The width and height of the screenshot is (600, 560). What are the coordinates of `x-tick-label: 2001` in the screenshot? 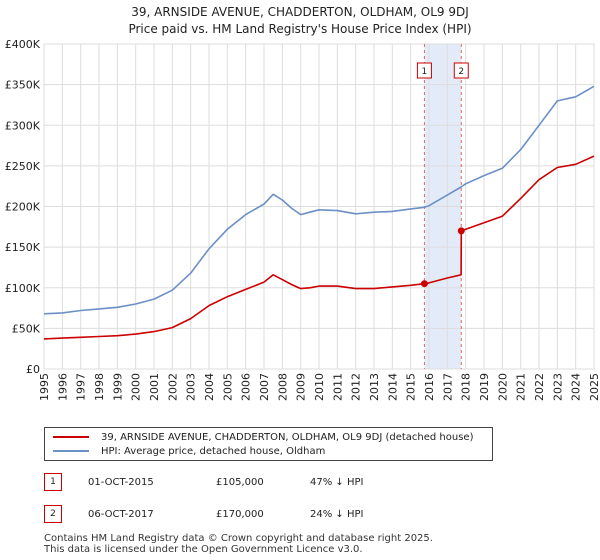 It's located at (154, 387).